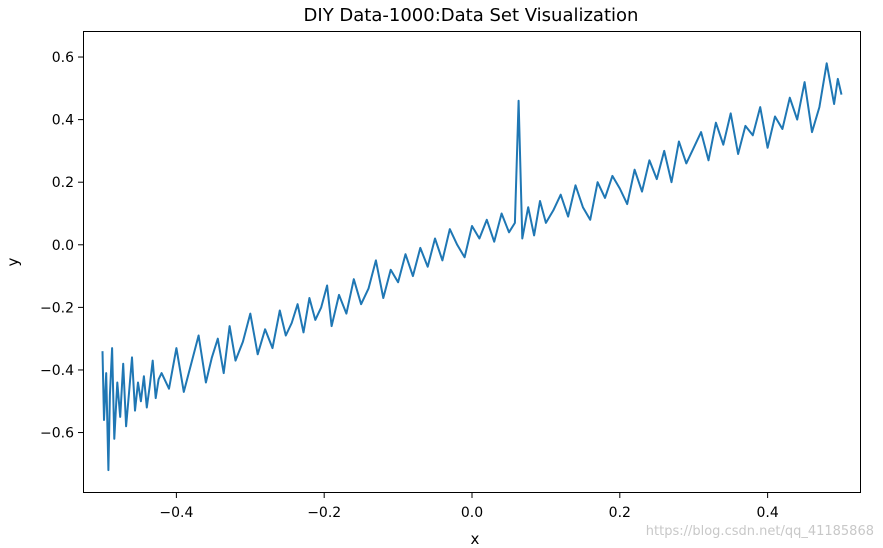 The width and height of the screenshot is (883, 548). What do you see at coordinates (475, 539) in the screenshot?
I see `x-axis-label: x` at bounding box center [475, 539].